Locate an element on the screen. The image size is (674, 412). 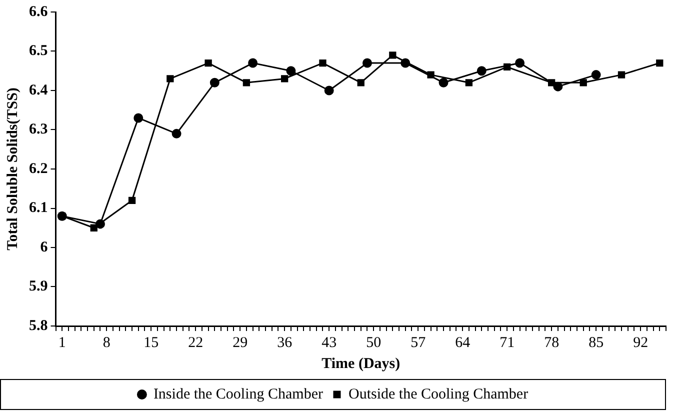
x-tick-label: 29 is located at coordinates (240, 342).